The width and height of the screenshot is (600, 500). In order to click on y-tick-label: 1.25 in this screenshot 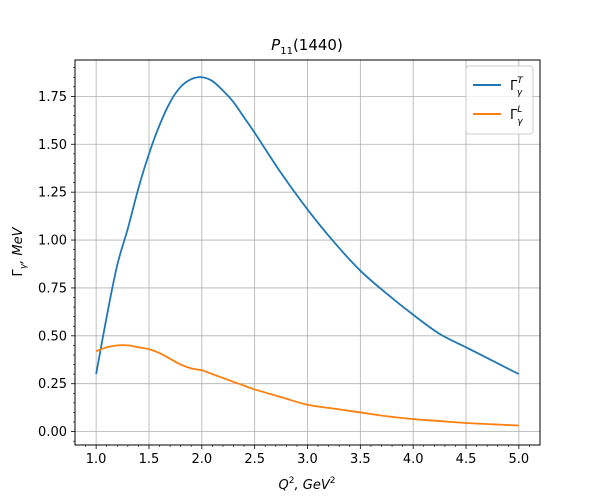, I will do `click(52, 193)`.